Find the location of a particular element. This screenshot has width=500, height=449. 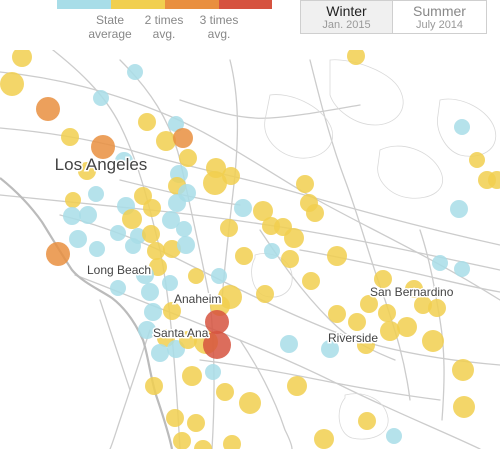

legend-swatch-2x is located at coordinates (138, 4).